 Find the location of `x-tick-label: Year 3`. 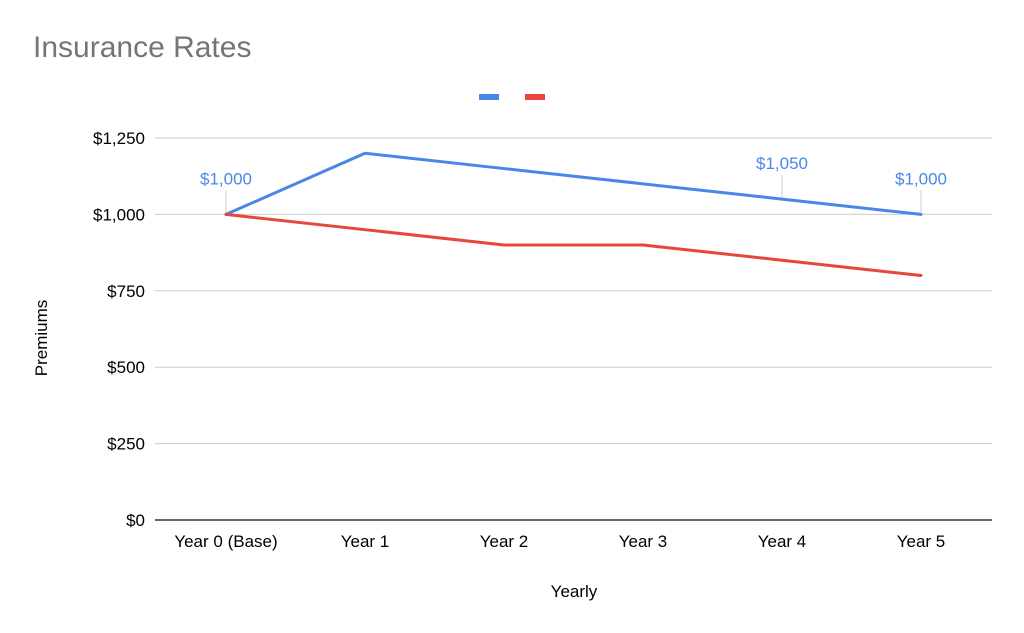

x-tick-label: Year 3 is located at coordinates (643, 541).